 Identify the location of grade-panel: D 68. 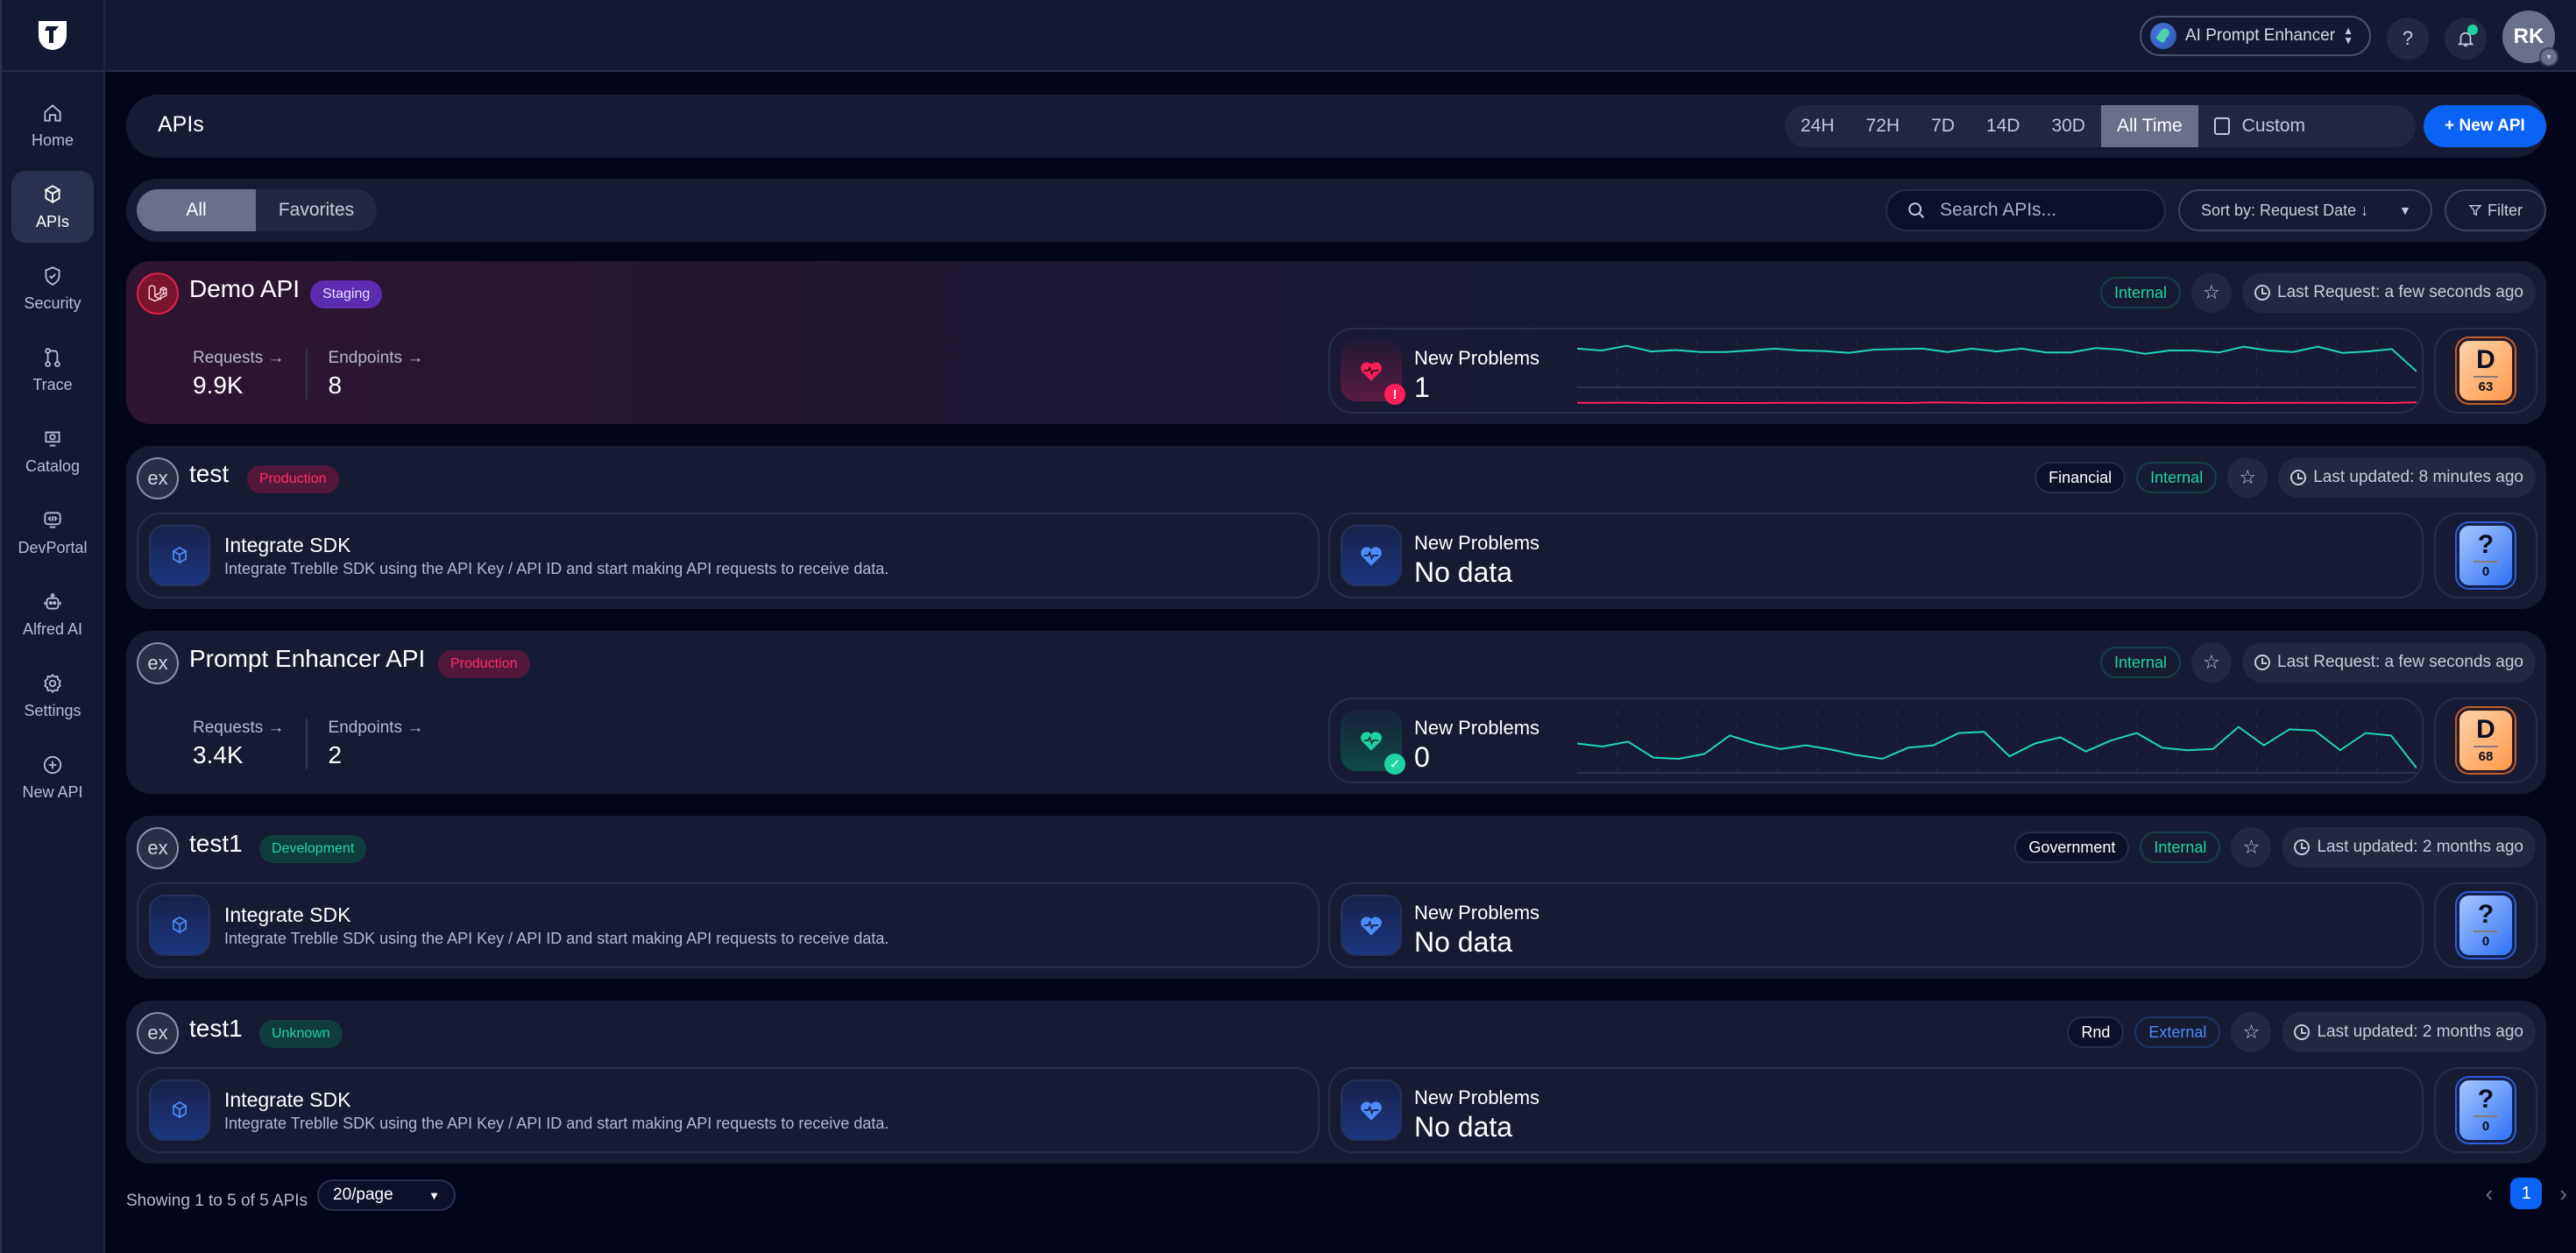
(2485, 740).